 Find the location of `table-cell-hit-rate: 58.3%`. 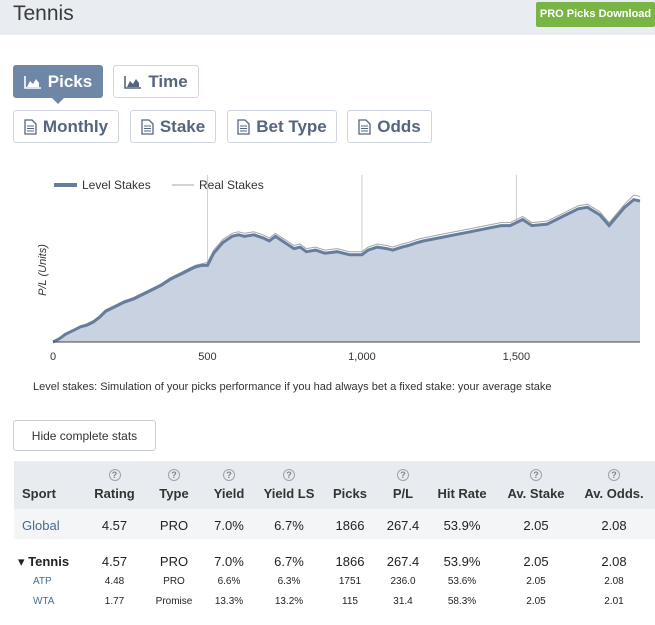

table-cell-hit-rate: 58.3% is located at coordinates (462, 601).